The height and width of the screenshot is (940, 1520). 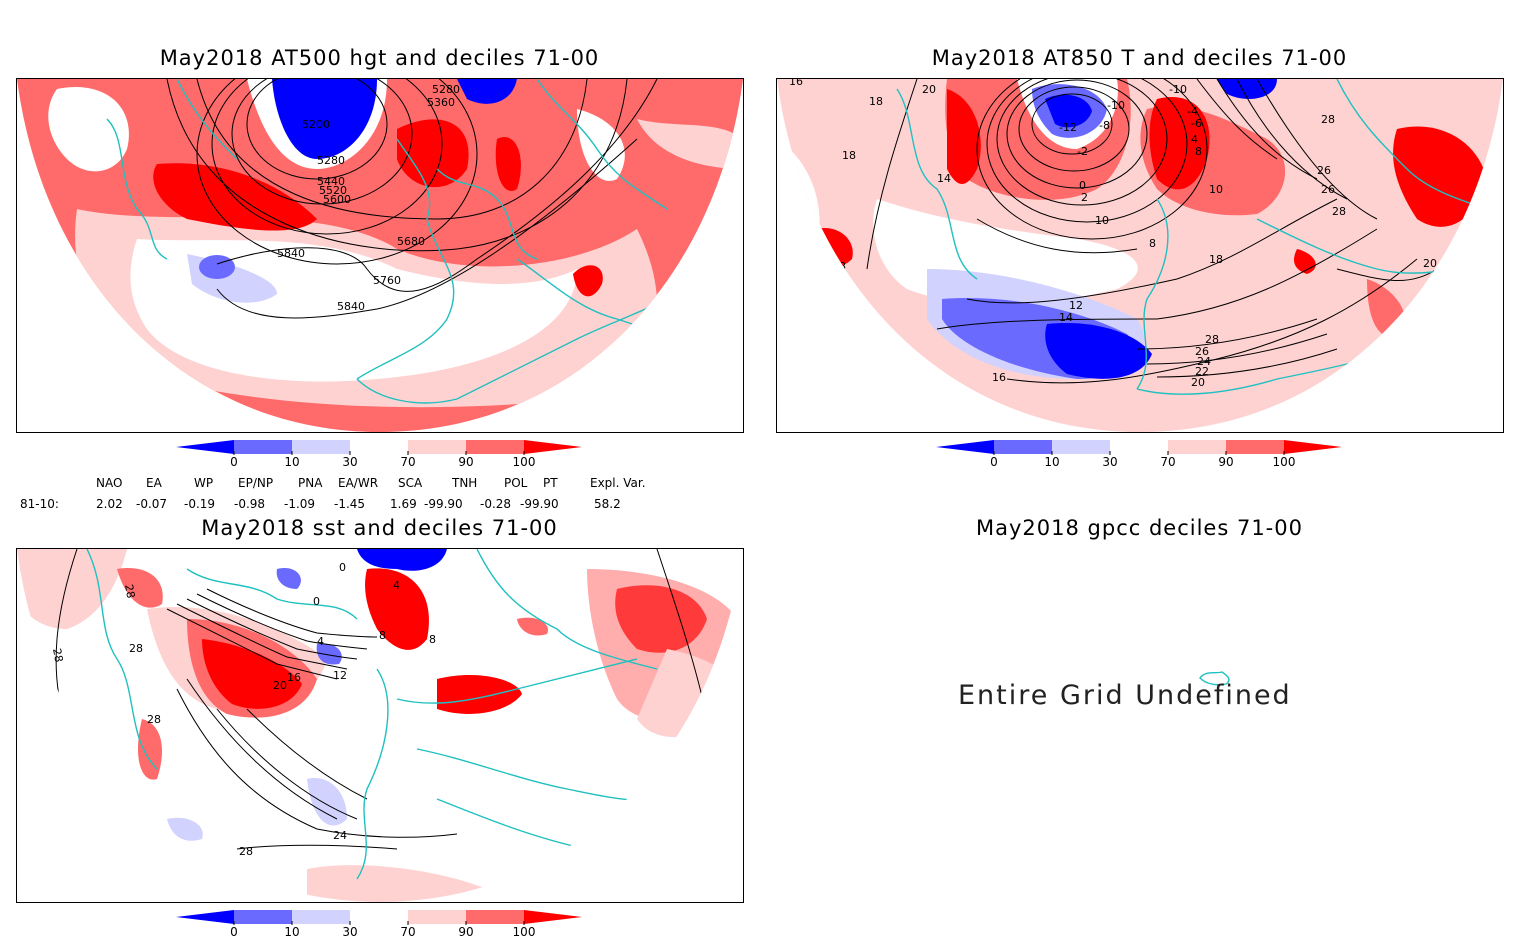 I want to click on index-header: PNA, so click(x=310, y=483).